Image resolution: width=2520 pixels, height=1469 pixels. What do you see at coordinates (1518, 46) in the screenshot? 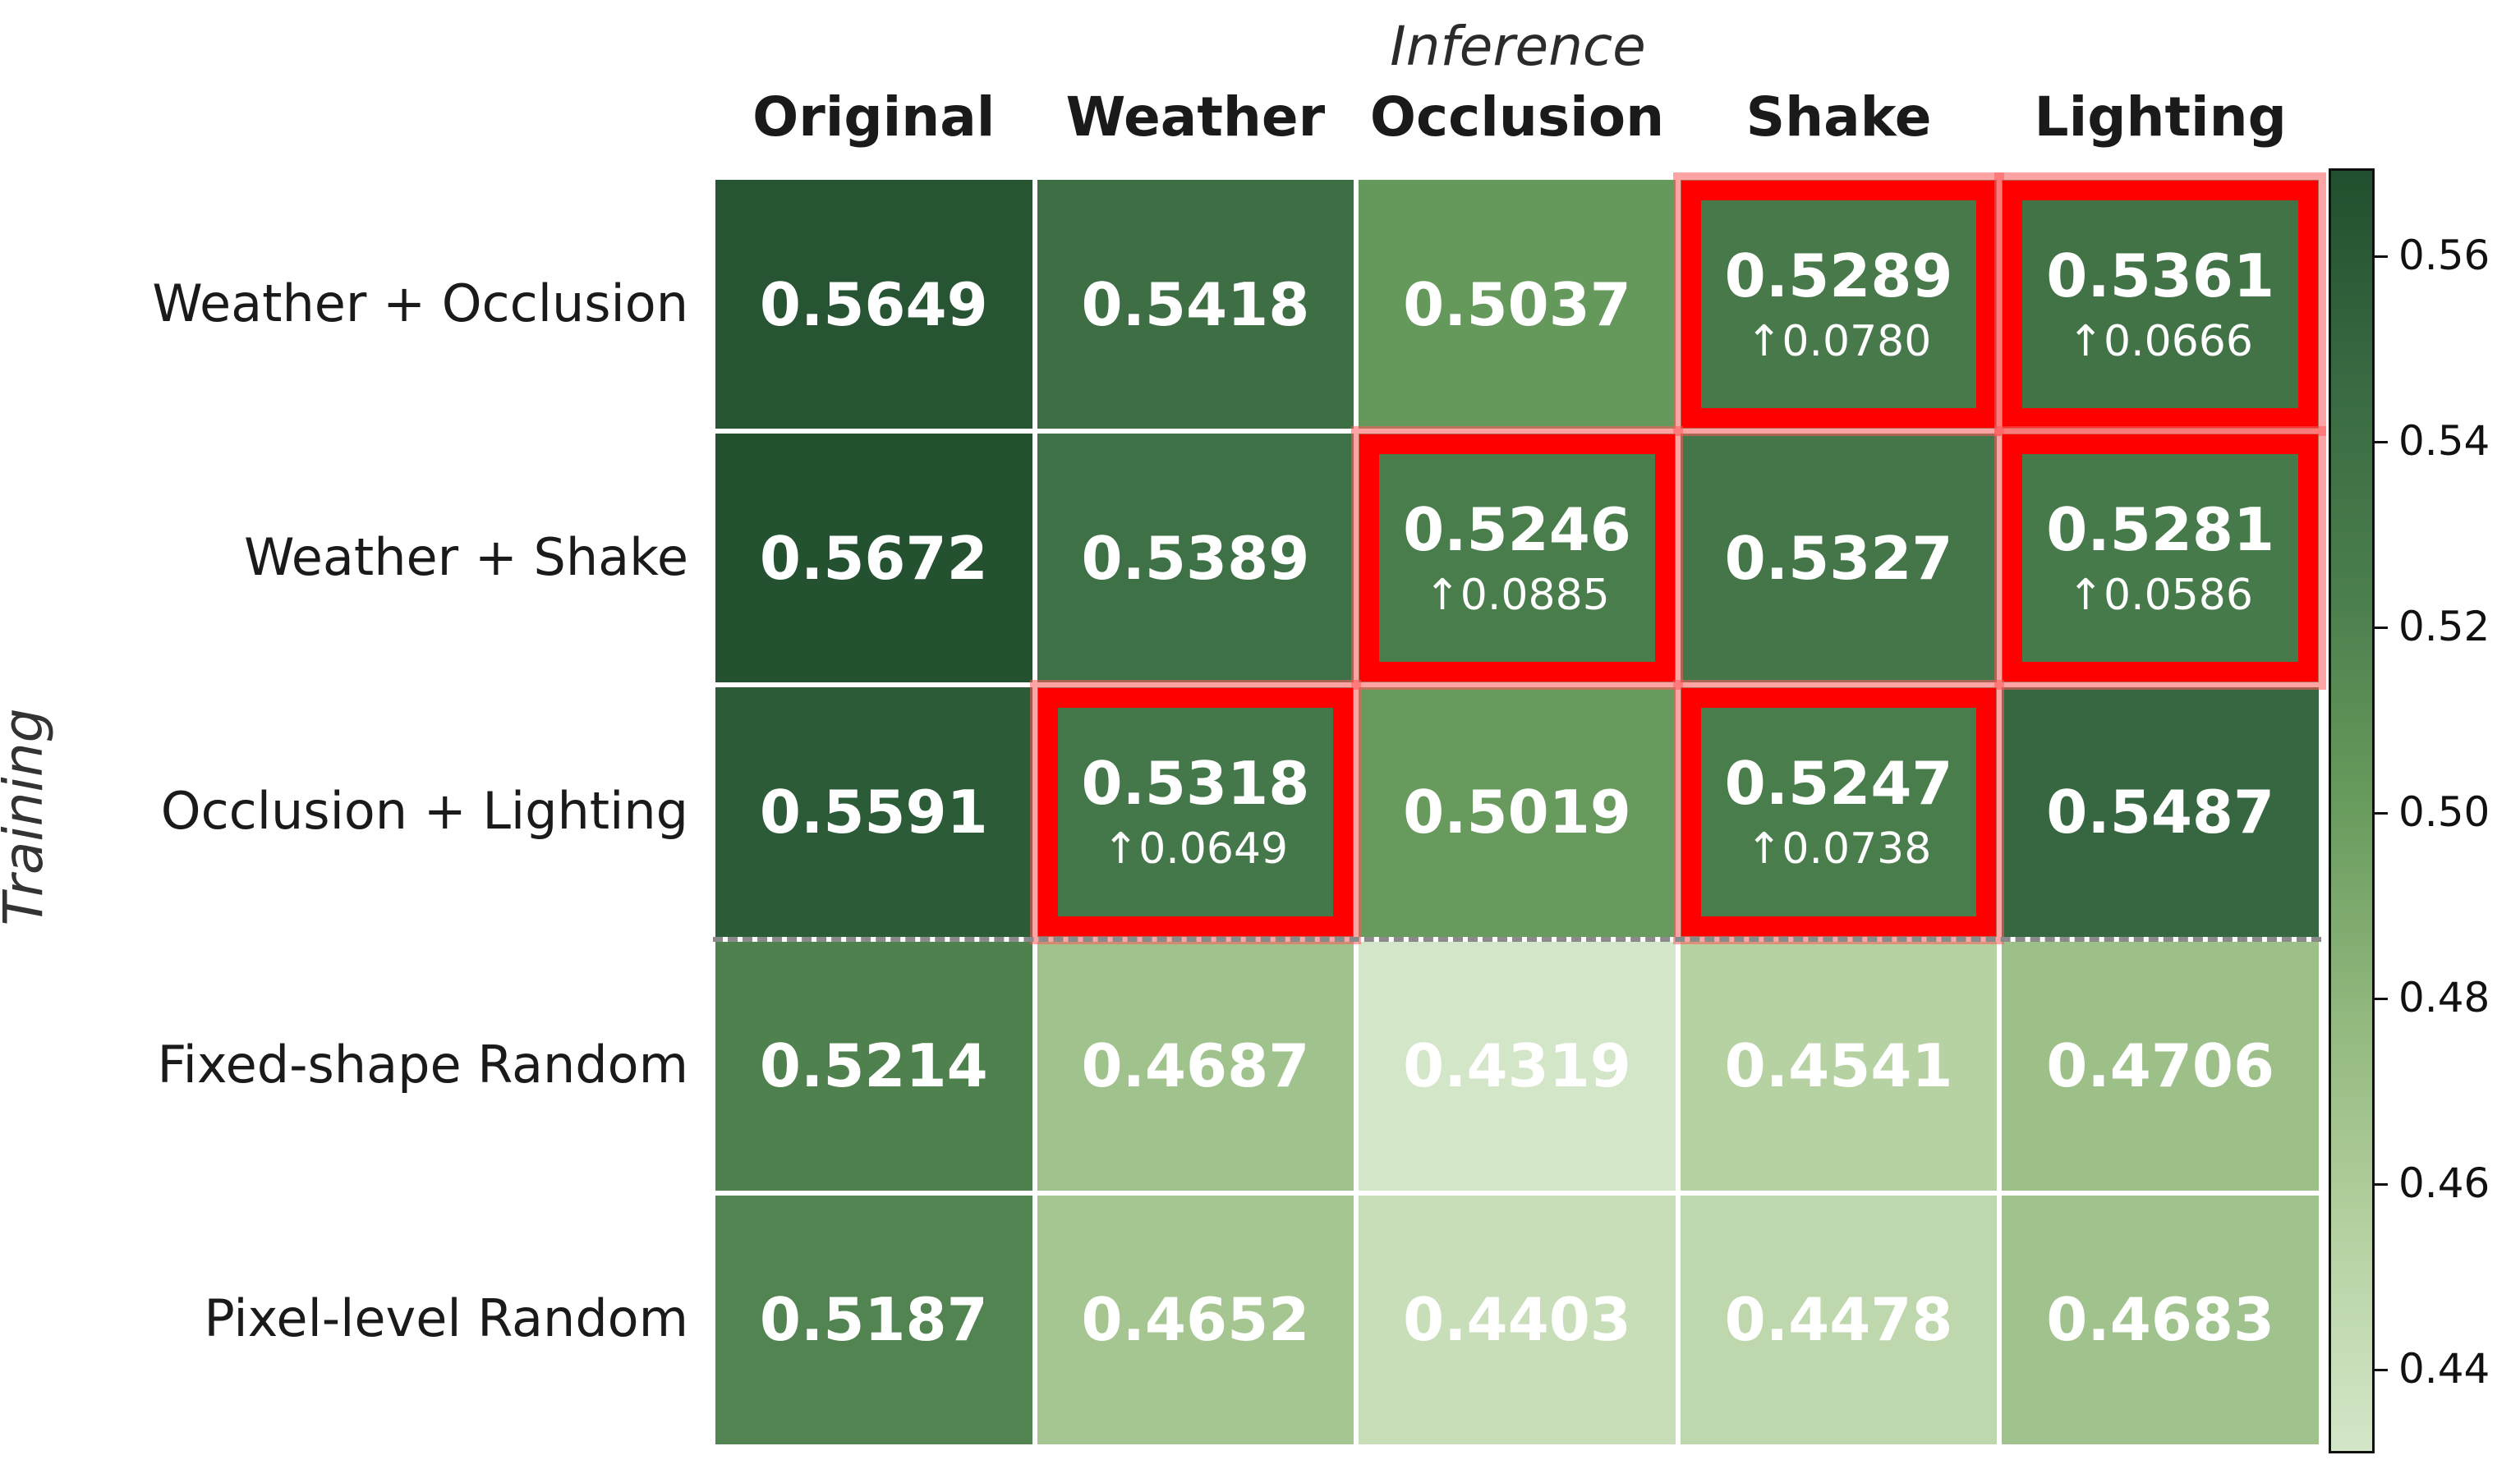
I see `x-axis-title: Inference` at bounding box center [1518, 46].